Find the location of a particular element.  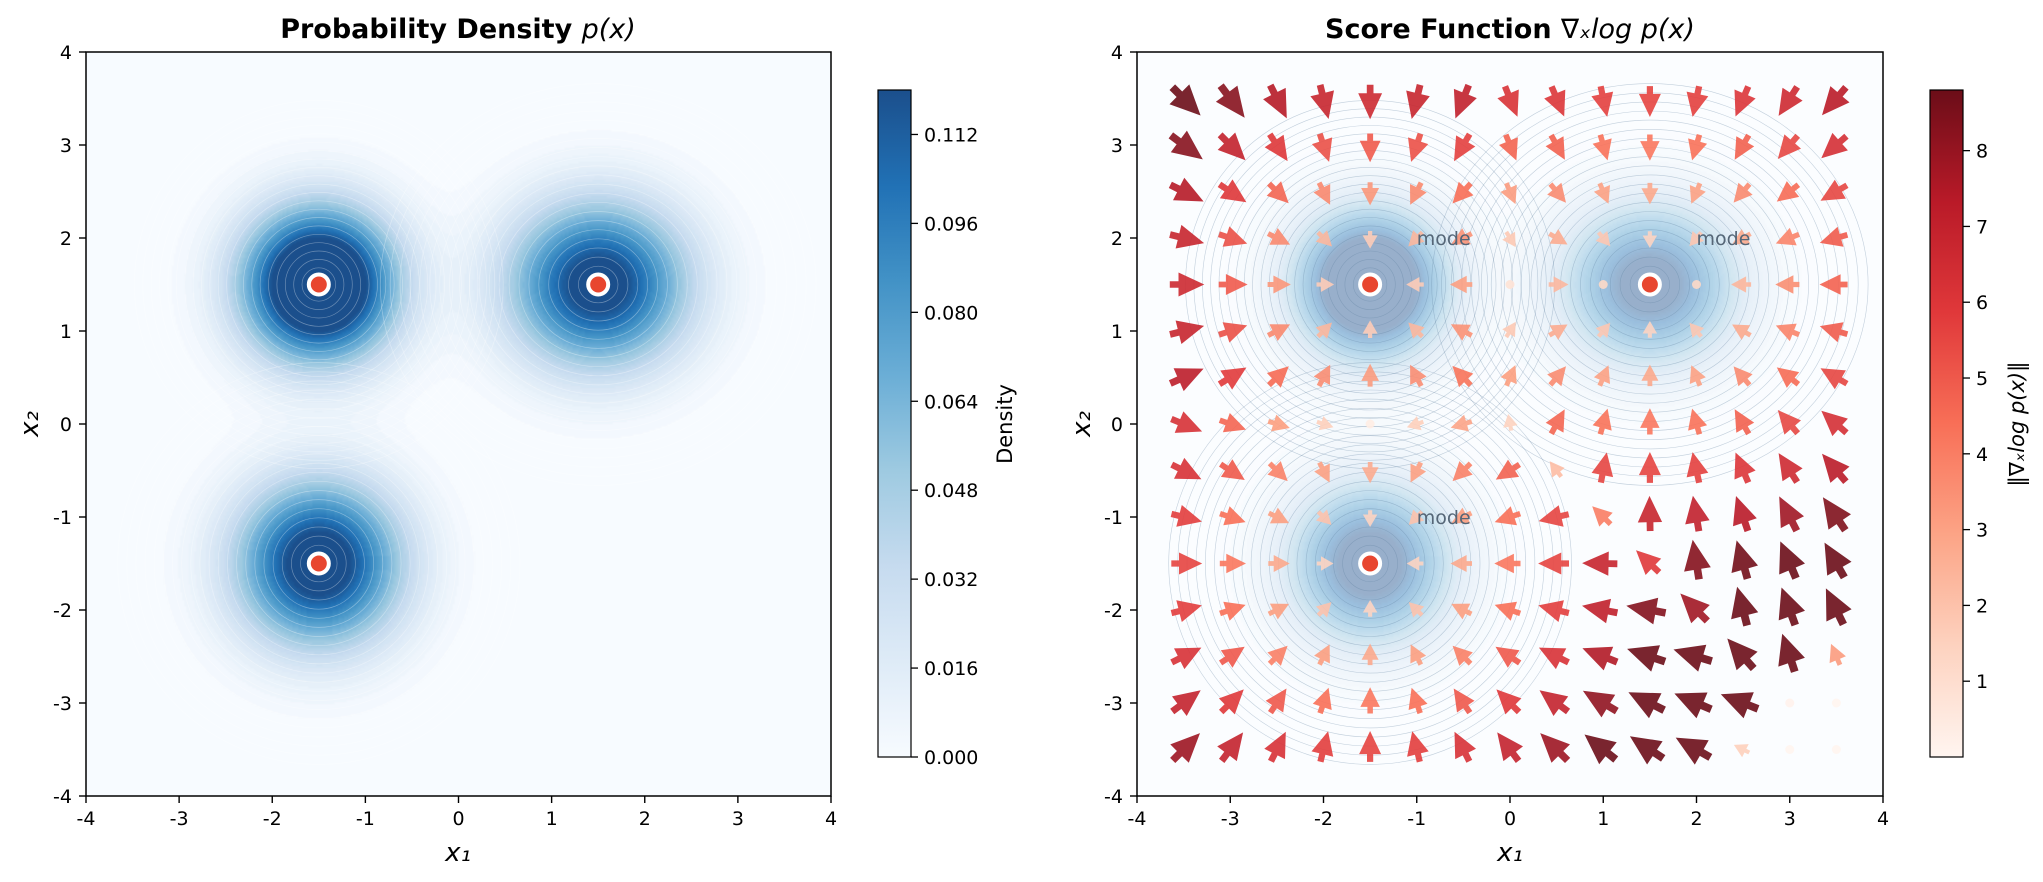

score-x-ticks: -4 -3 -2 -1 0 1 2 3 4 is located at coordinates (1508, 813).